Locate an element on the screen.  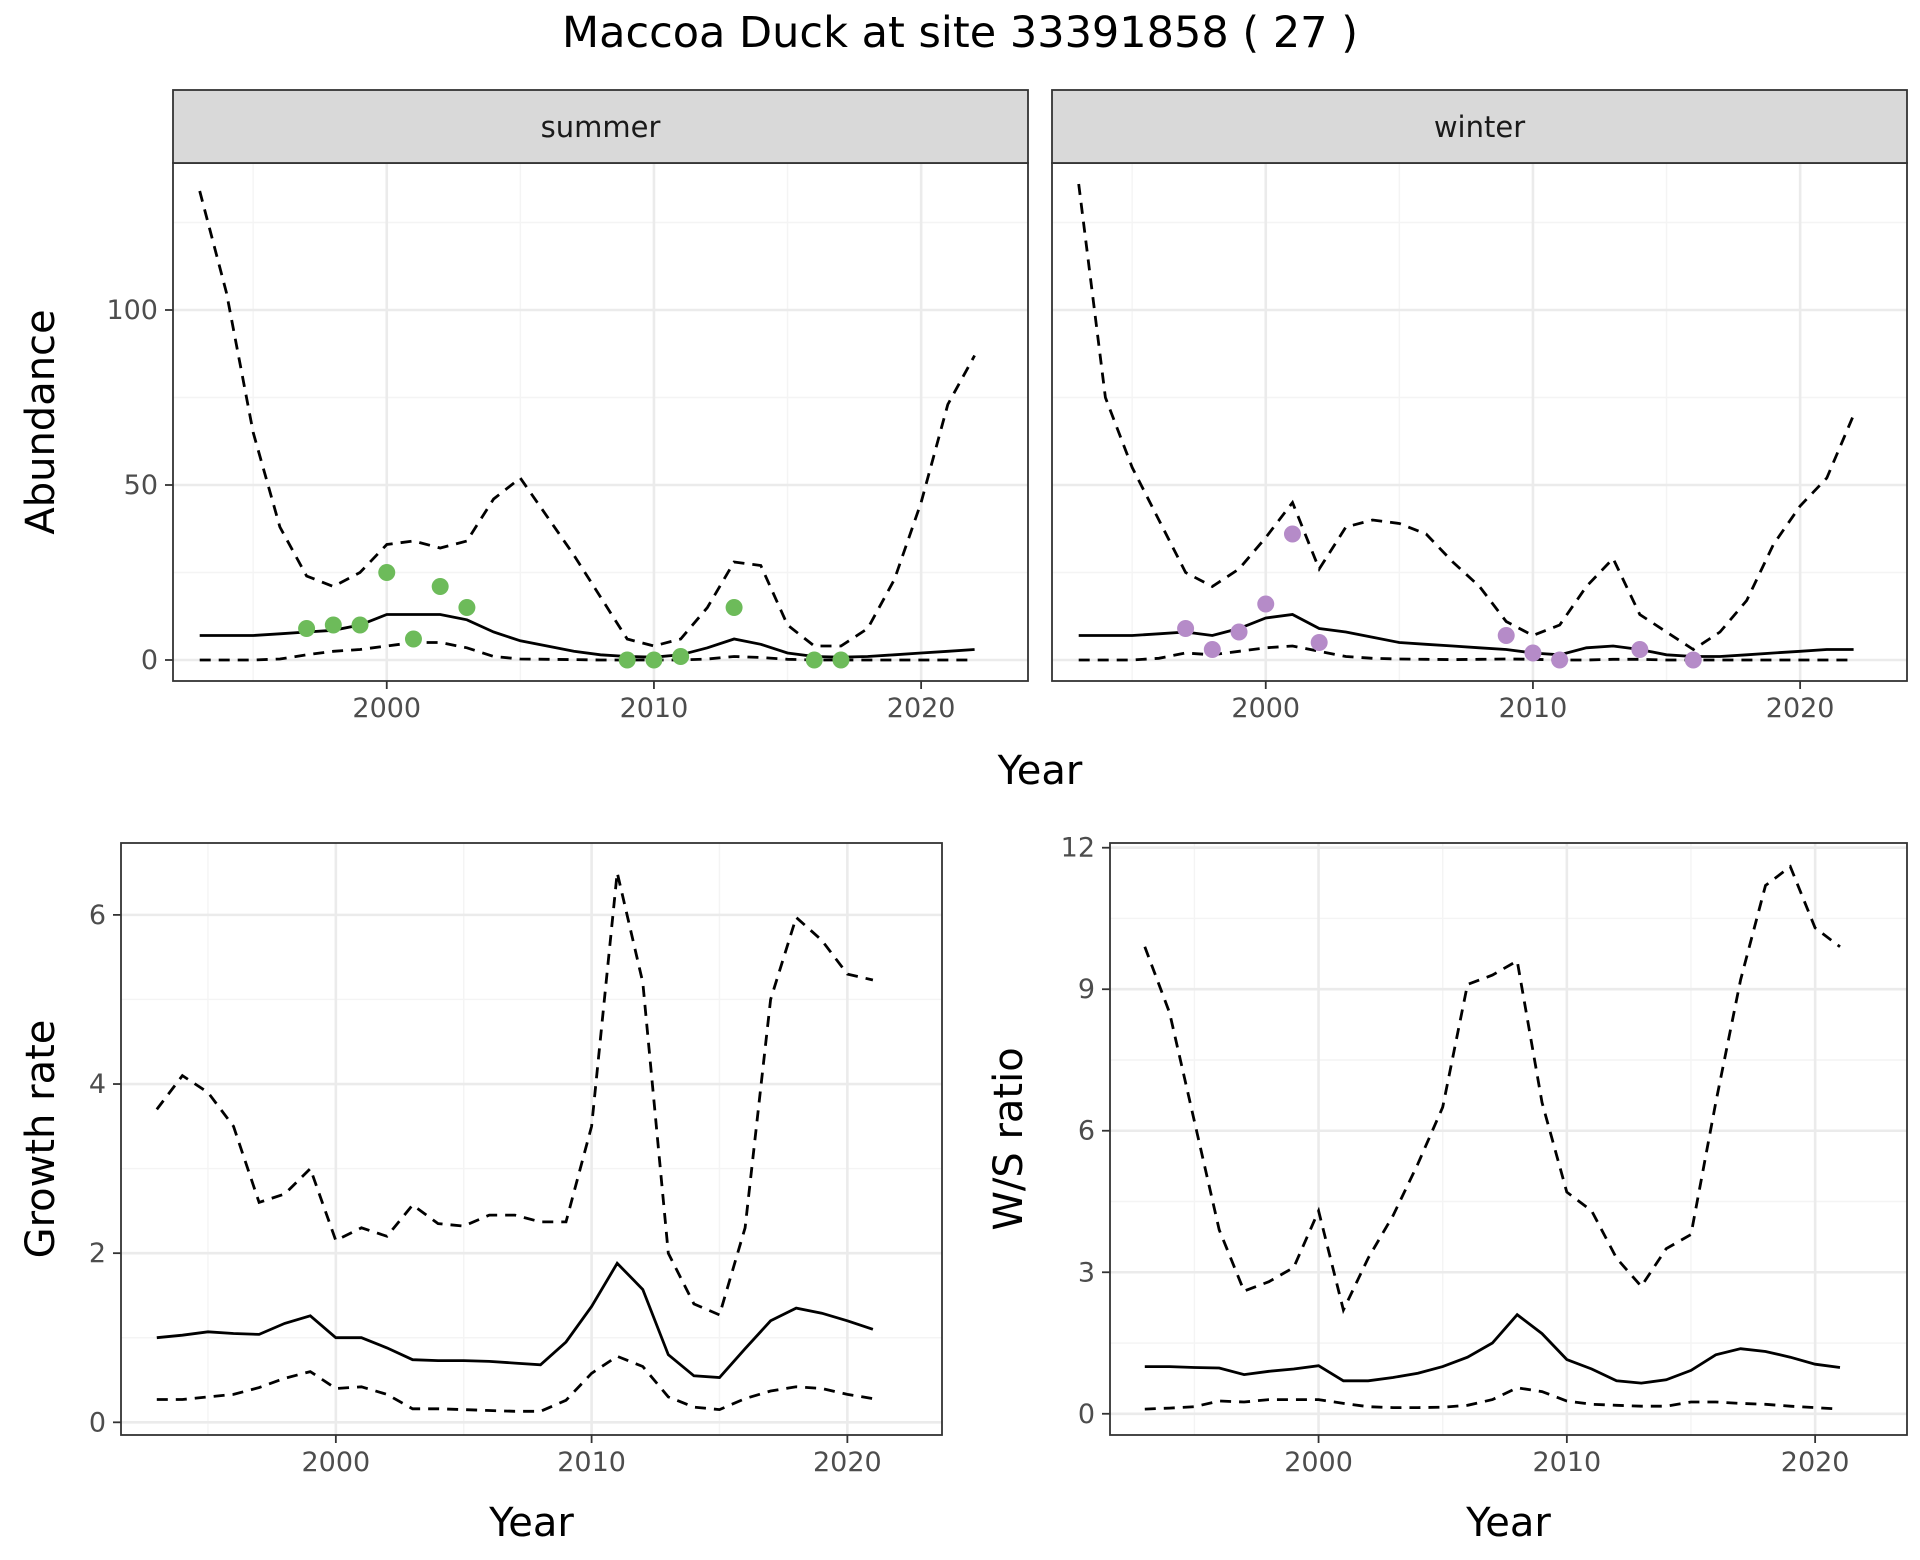
y-tick-label: 4 is located at coordinates (97, 1084).